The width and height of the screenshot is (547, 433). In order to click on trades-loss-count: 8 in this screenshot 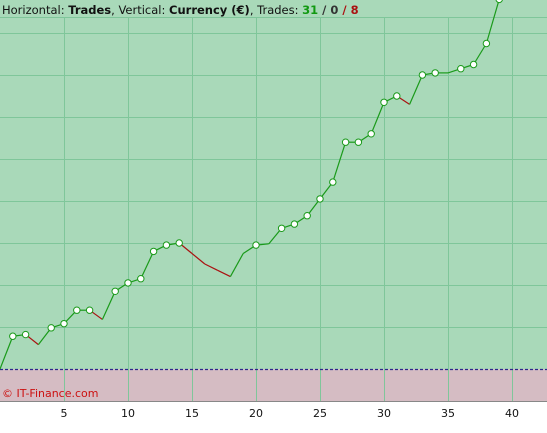, I will do `click(354, 10)`.